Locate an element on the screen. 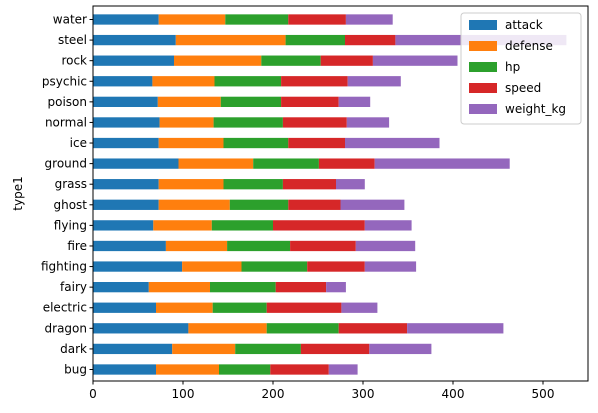 Image resolution: width=598 pixels, height=413 pixels. bar-steel-defense is located at coordinates (230, 40).